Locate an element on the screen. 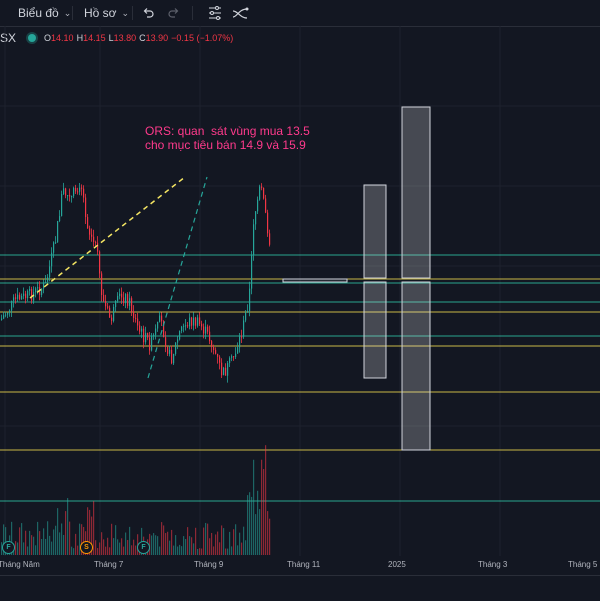  redo-icon is located at coordinates (174, 13).